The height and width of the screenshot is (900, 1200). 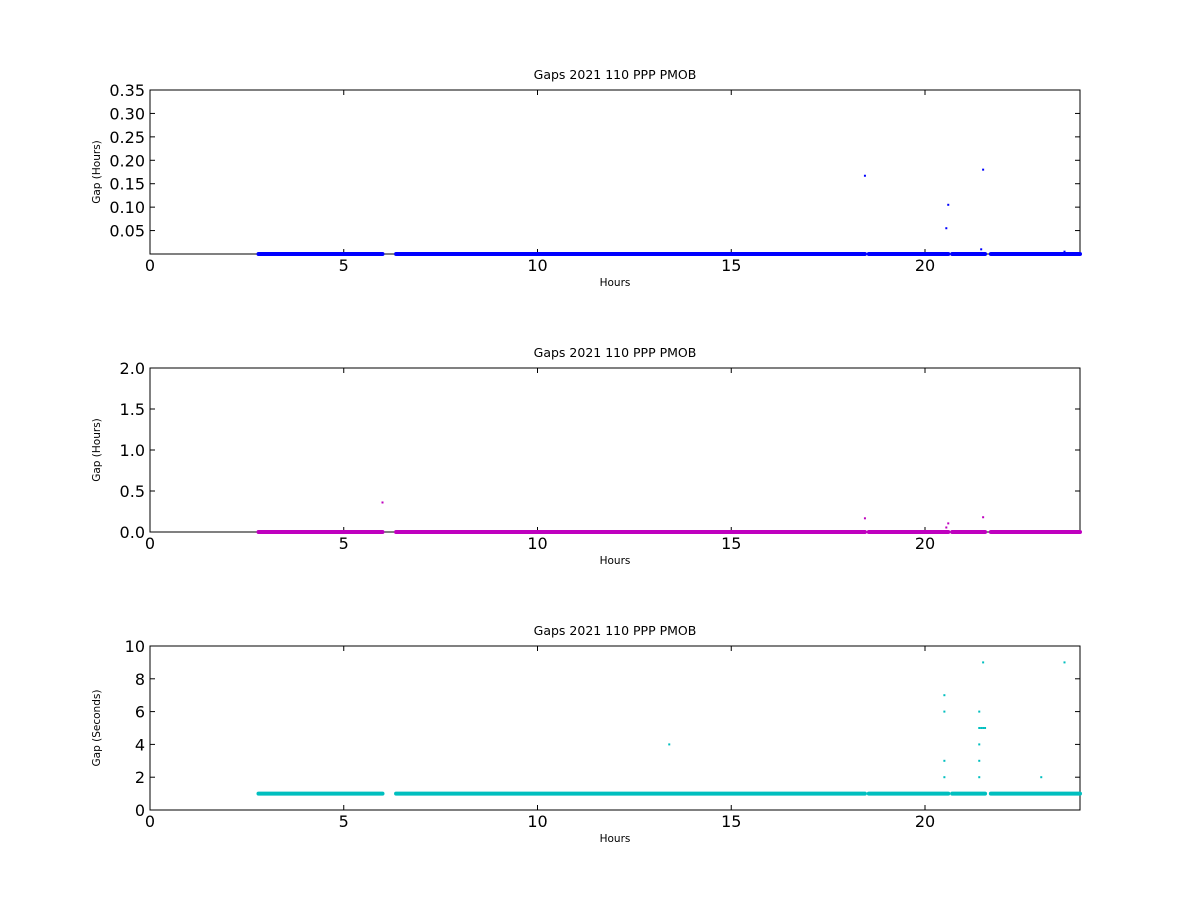 I want to click on y-tick-label: 0.5, so click(x=132, y=491).